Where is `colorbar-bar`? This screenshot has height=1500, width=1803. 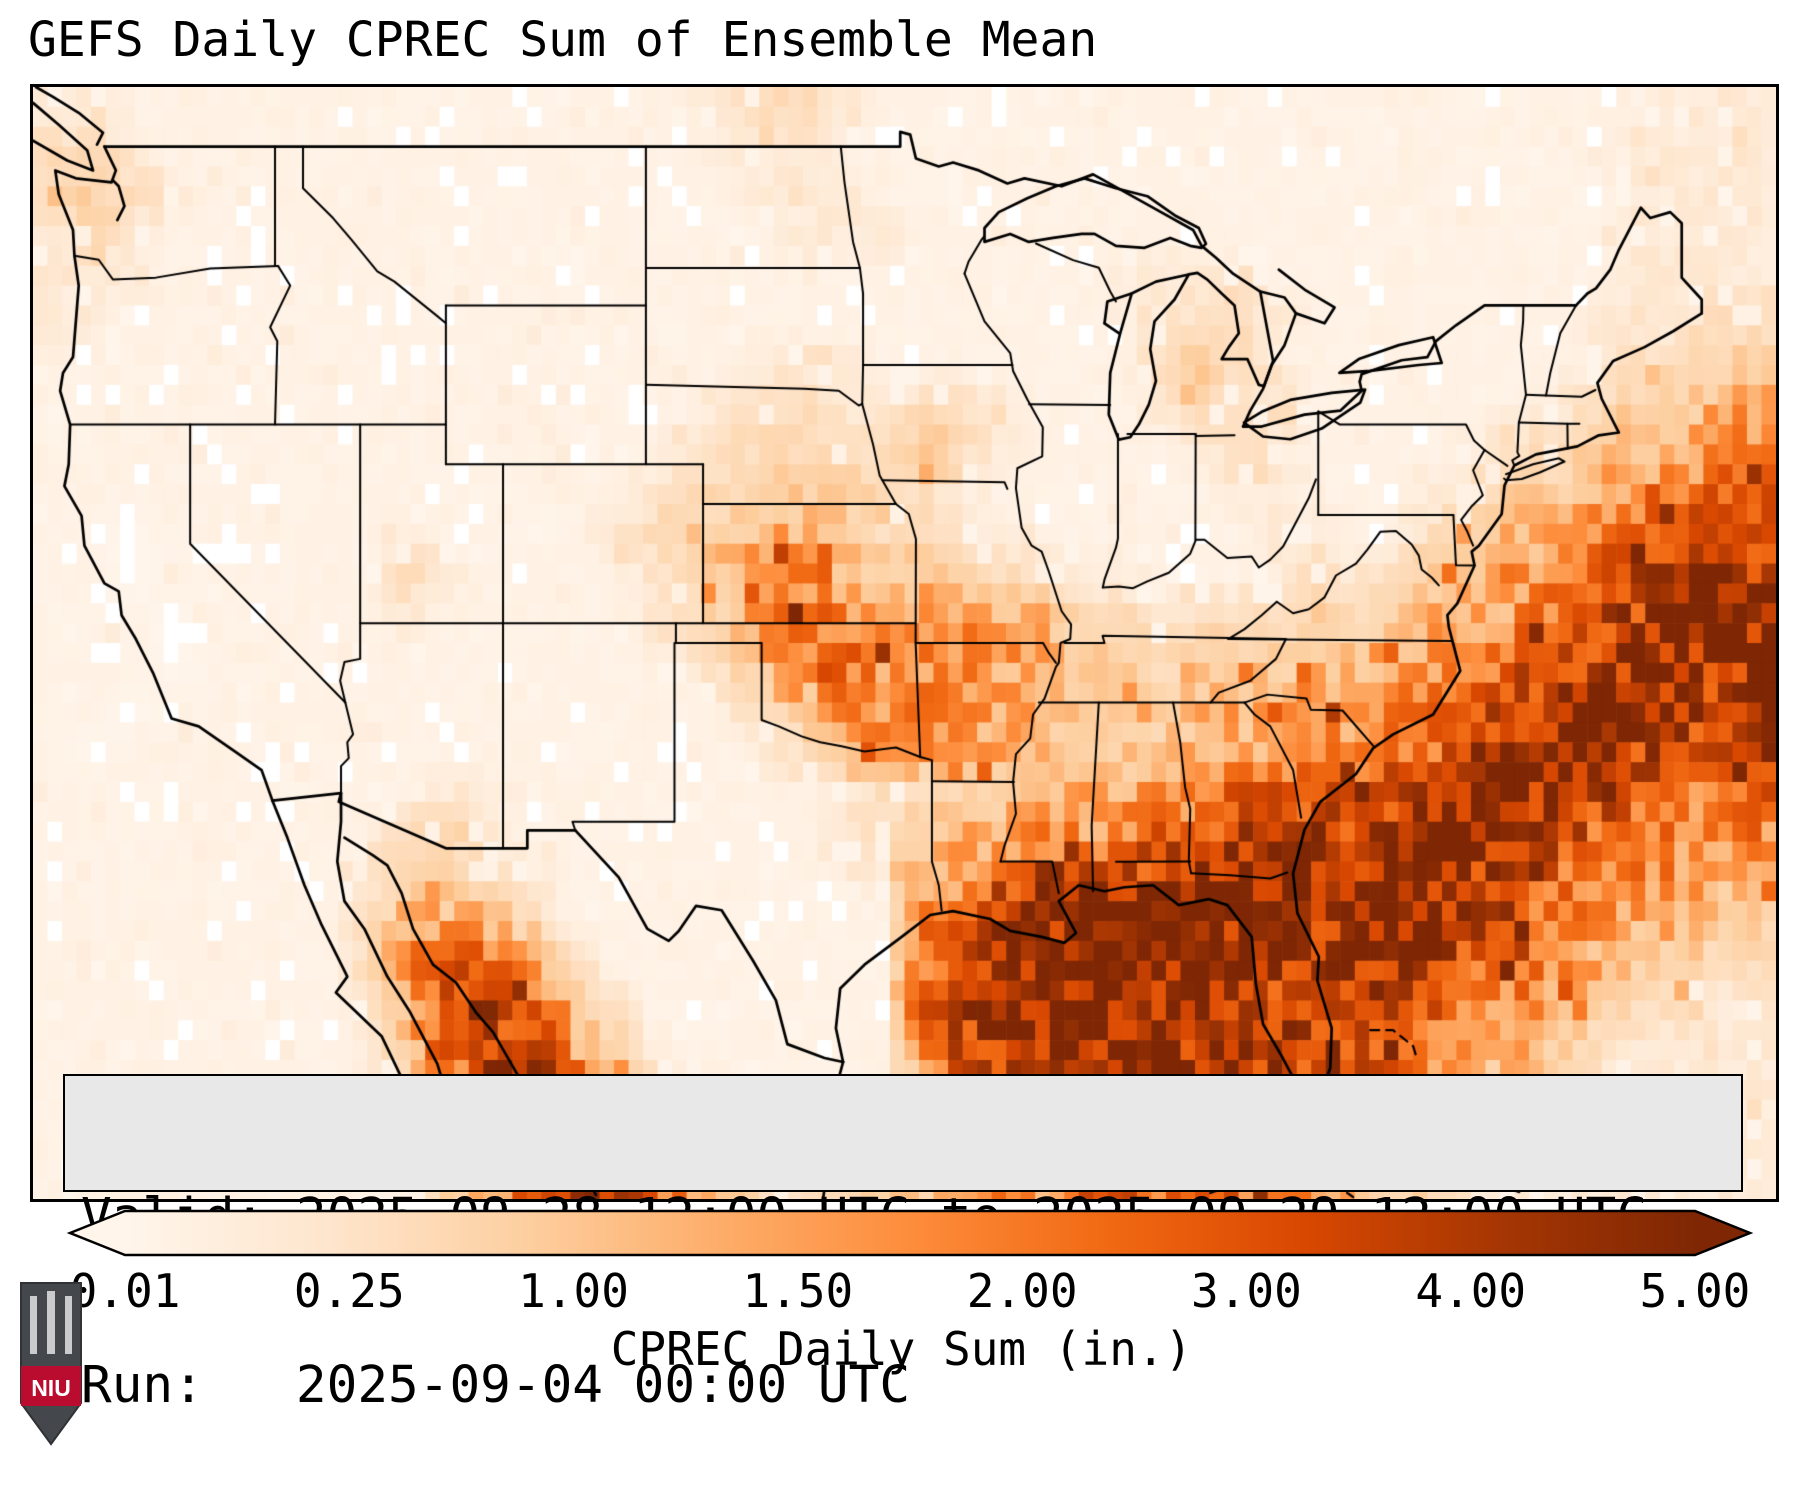
colorbar-bar is located at coordinates (910, 1233).